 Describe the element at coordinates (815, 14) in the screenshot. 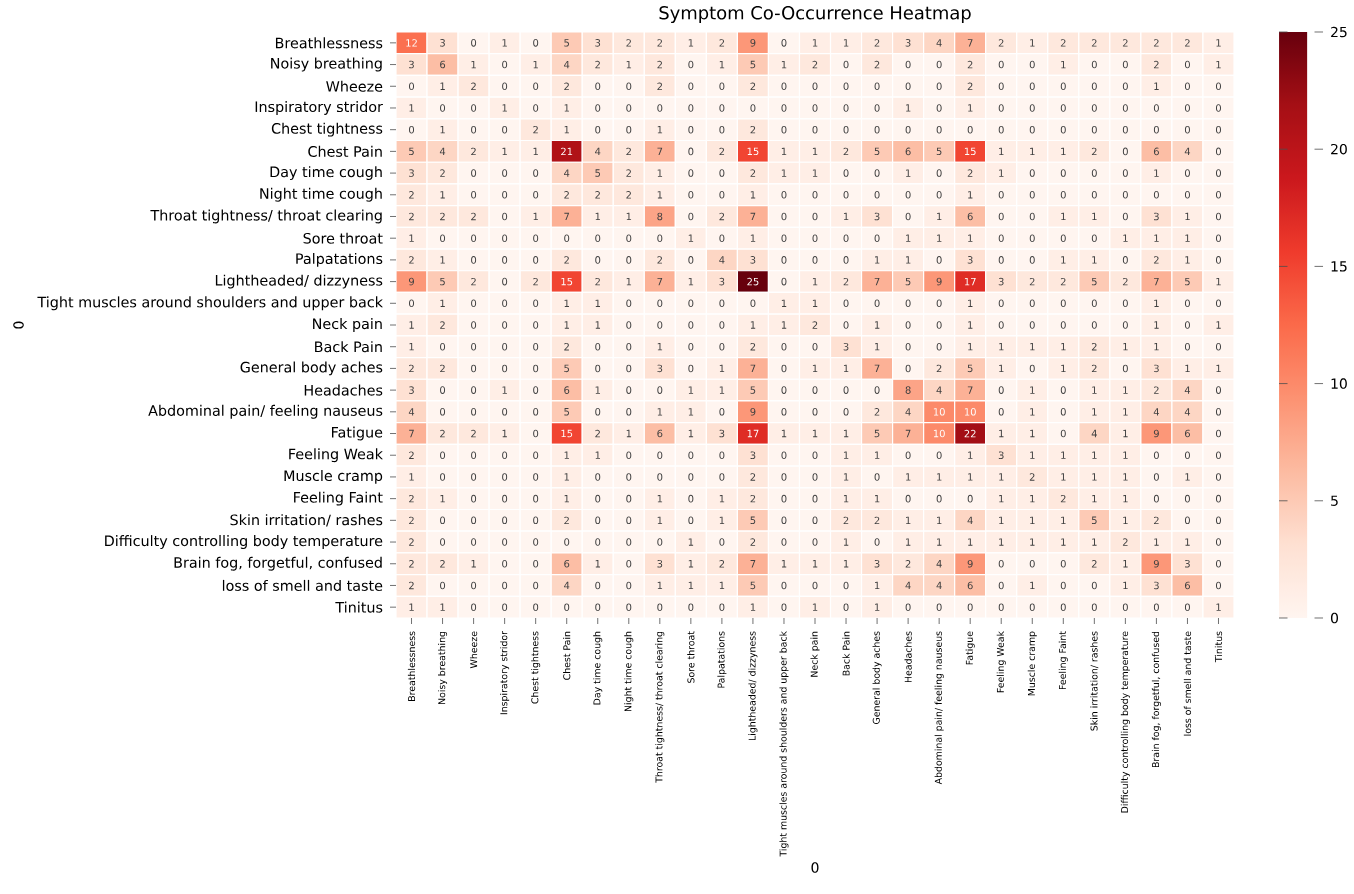

I see `chart-title: Symptom Co-Occurrence Heatmap` at that location.